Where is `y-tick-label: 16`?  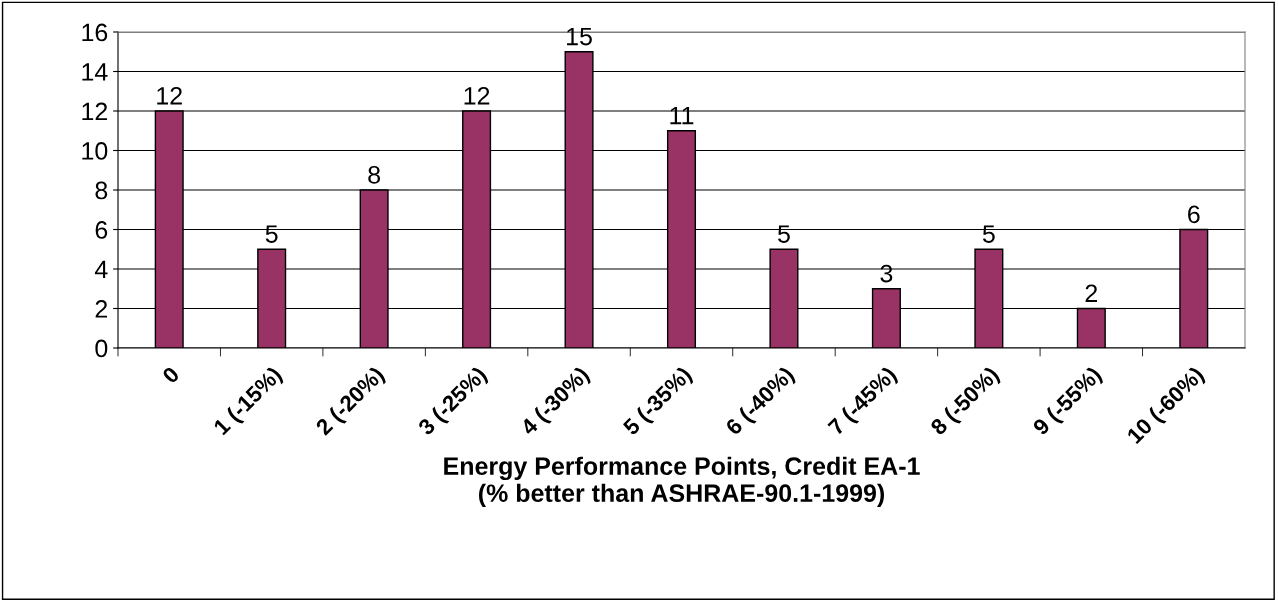
y-tick-label: 16 is located at coordinates (95, 32).